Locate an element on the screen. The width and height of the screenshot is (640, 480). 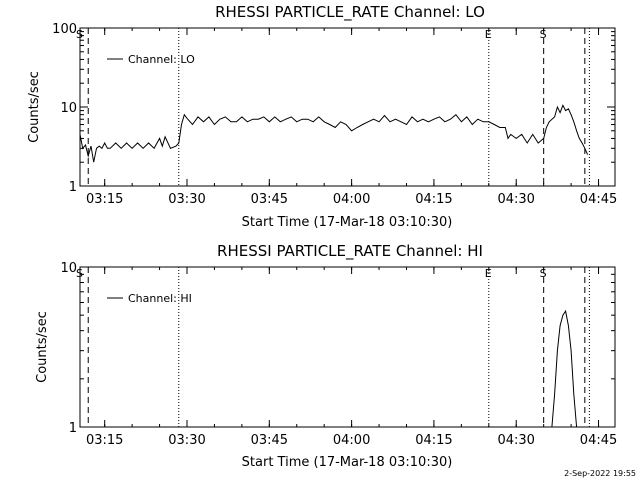
panel-title: RHESSI PARTICLE_RATE Channel: HI is located at coordinates (350, 251).